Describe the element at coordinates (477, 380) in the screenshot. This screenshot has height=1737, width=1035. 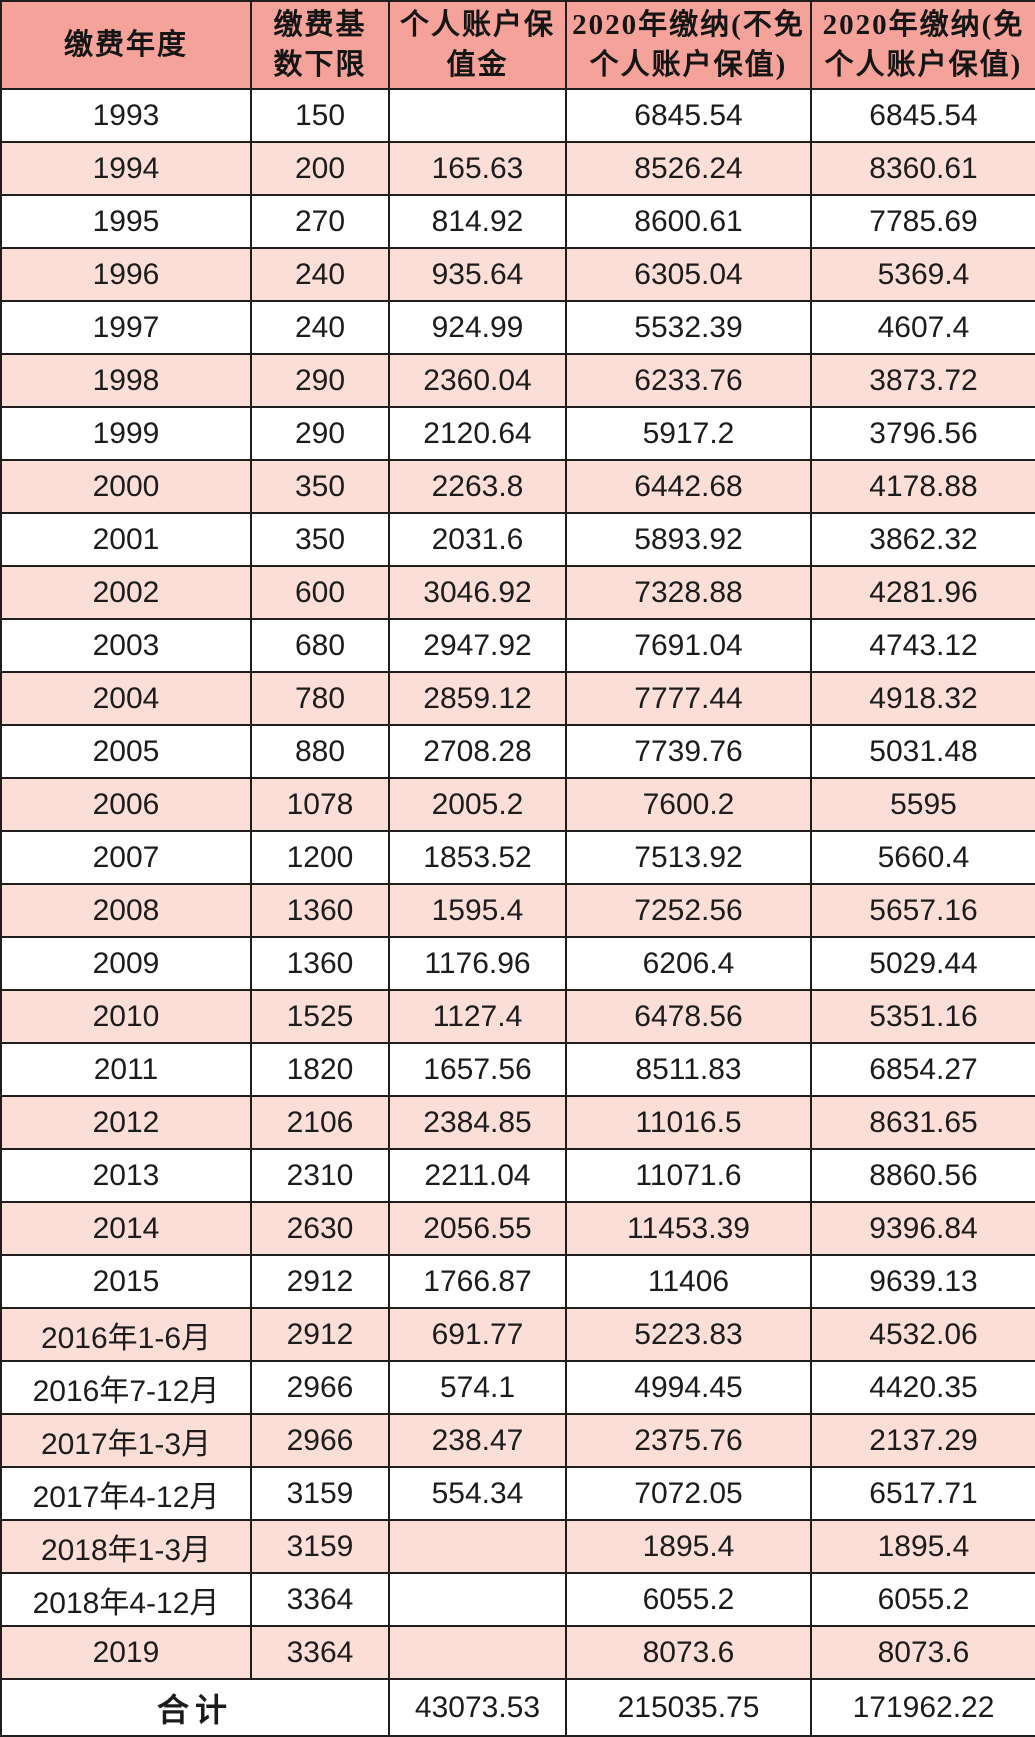
I see `account-preservation-cell: 2360.04` at that location.